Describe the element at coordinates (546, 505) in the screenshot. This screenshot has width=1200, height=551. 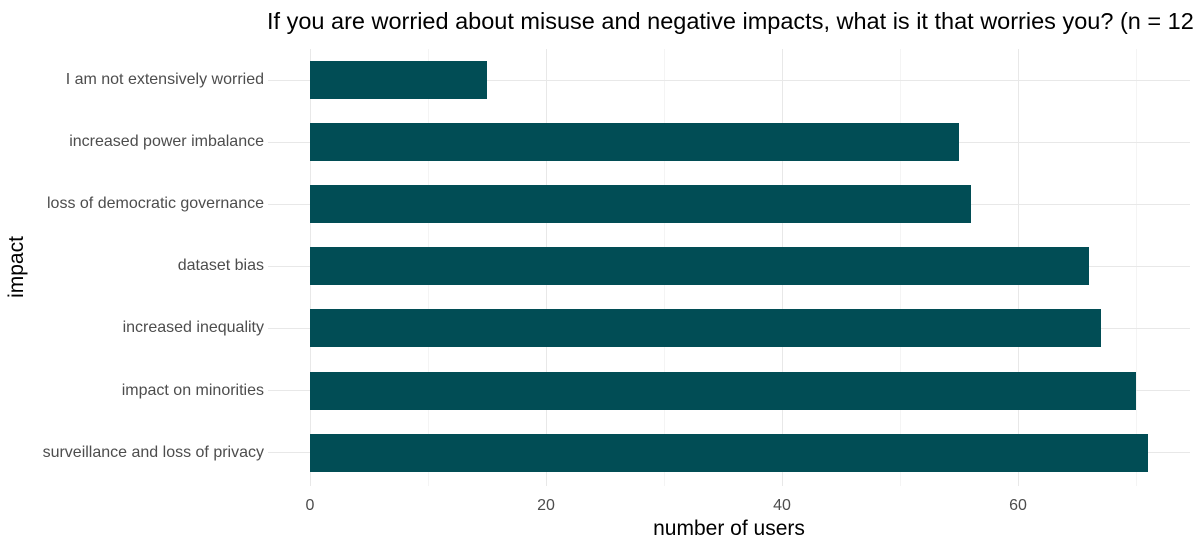
I see `x-tick-label: 20` at that location.